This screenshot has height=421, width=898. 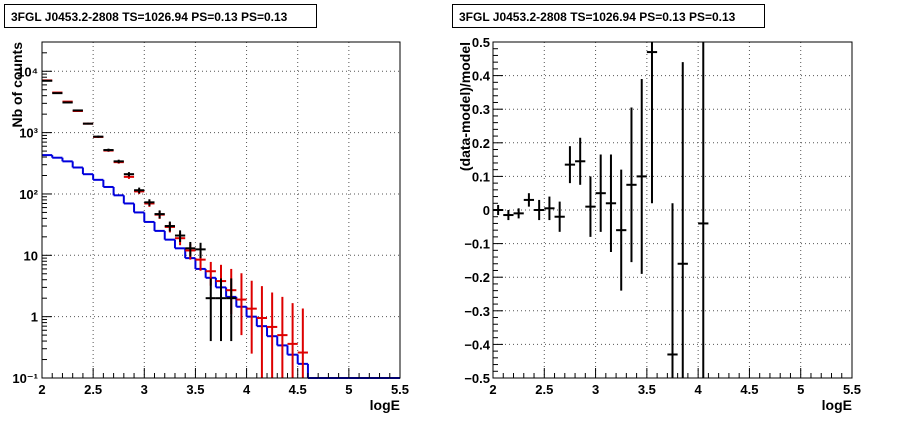 What do you see at coordinates (31, 255) in the screenshot?
I see `y-tick-label: 10` at bounding box center [31, 255].